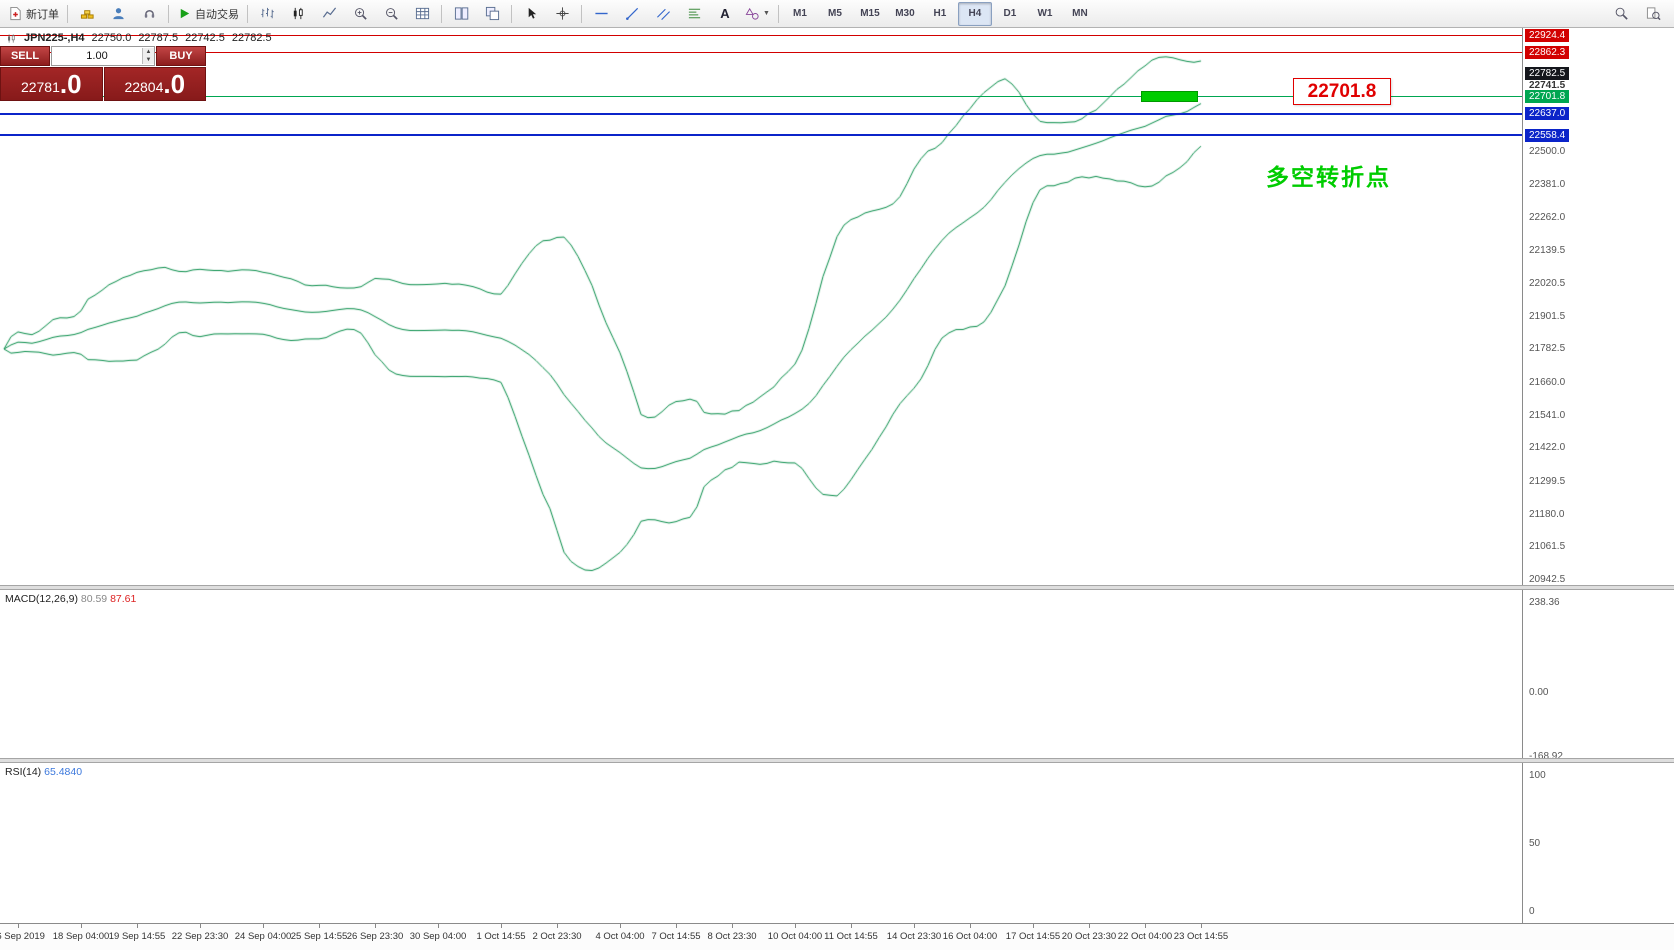 The image size is (1674, 950). I want to click on new-order-icon, so click(15, 13).